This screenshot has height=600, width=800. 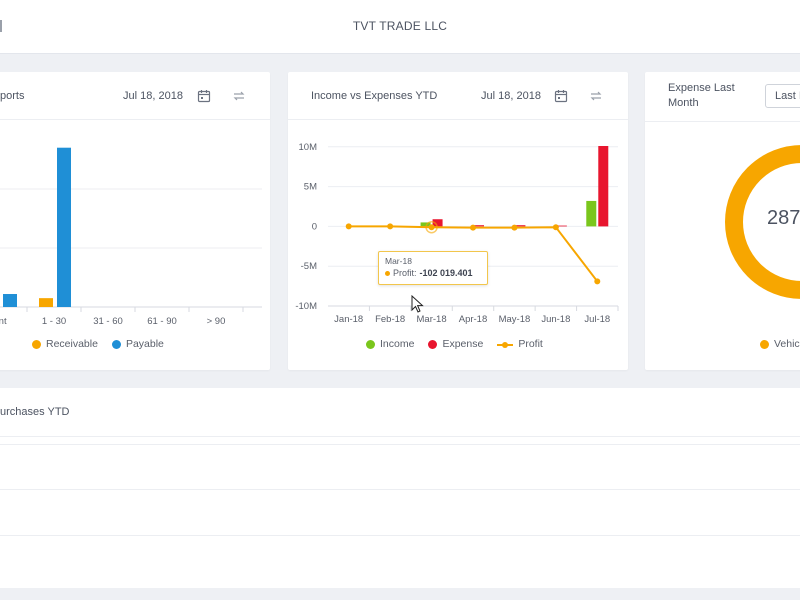 I want to click on legend-income-label: Income, so click(x=397, y=344).